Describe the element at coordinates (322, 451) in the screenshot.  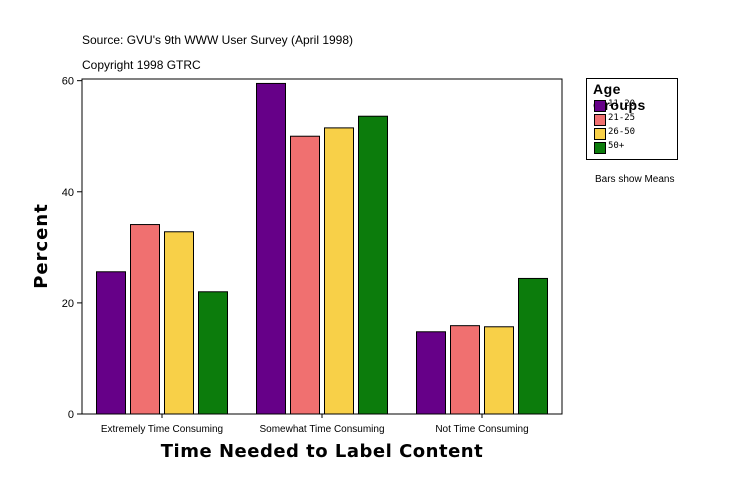
I see `x-axis-label: Time Needed to Label Content` at that location.